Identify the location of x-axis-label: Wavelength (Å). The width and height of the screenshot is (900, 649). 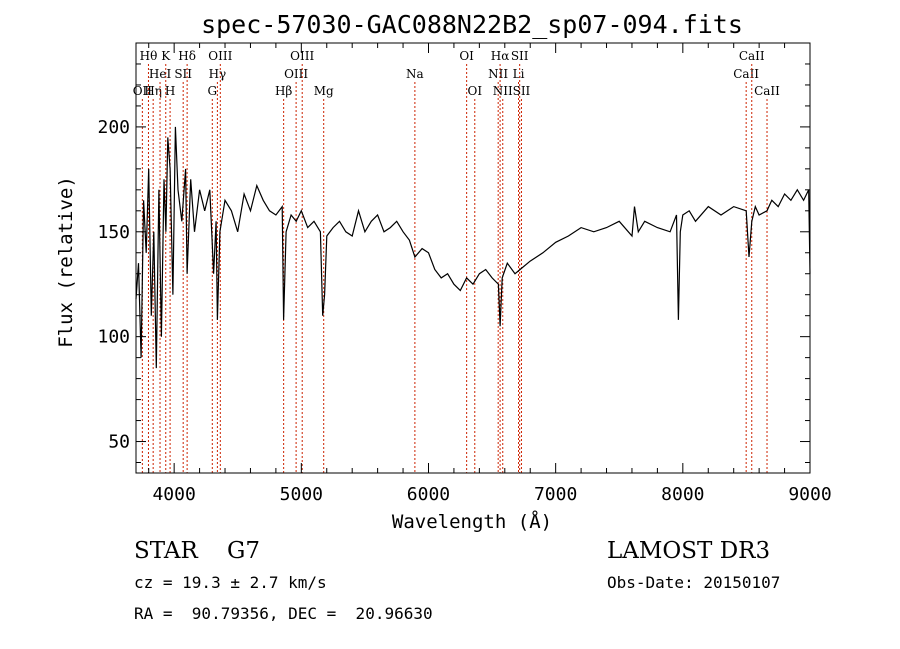
(472, 521).